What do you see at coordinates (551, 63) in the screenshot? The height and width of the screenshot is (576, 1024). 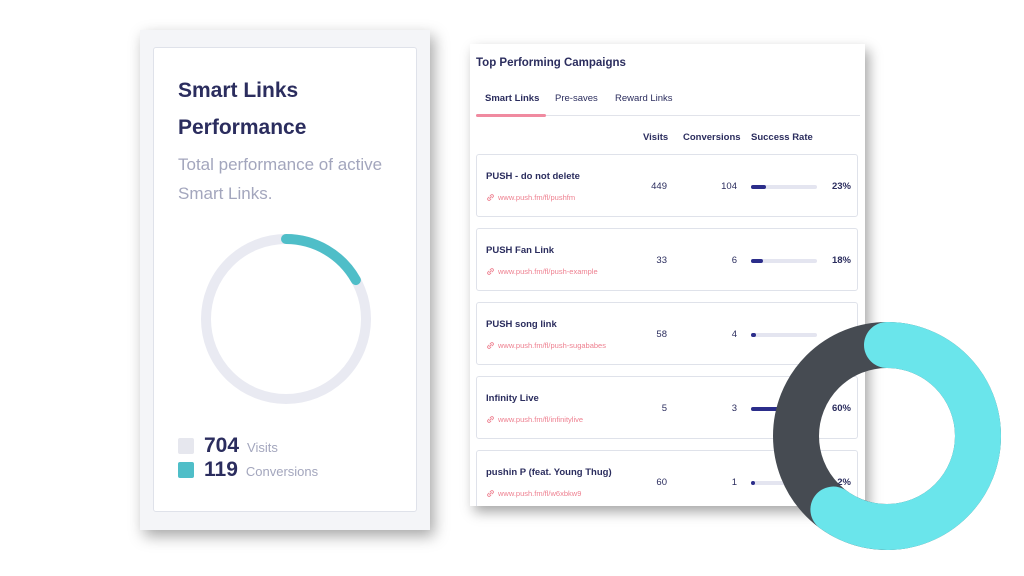 I see `panel-title: Top Performing Campaigns` at bounding box center [551, 63].